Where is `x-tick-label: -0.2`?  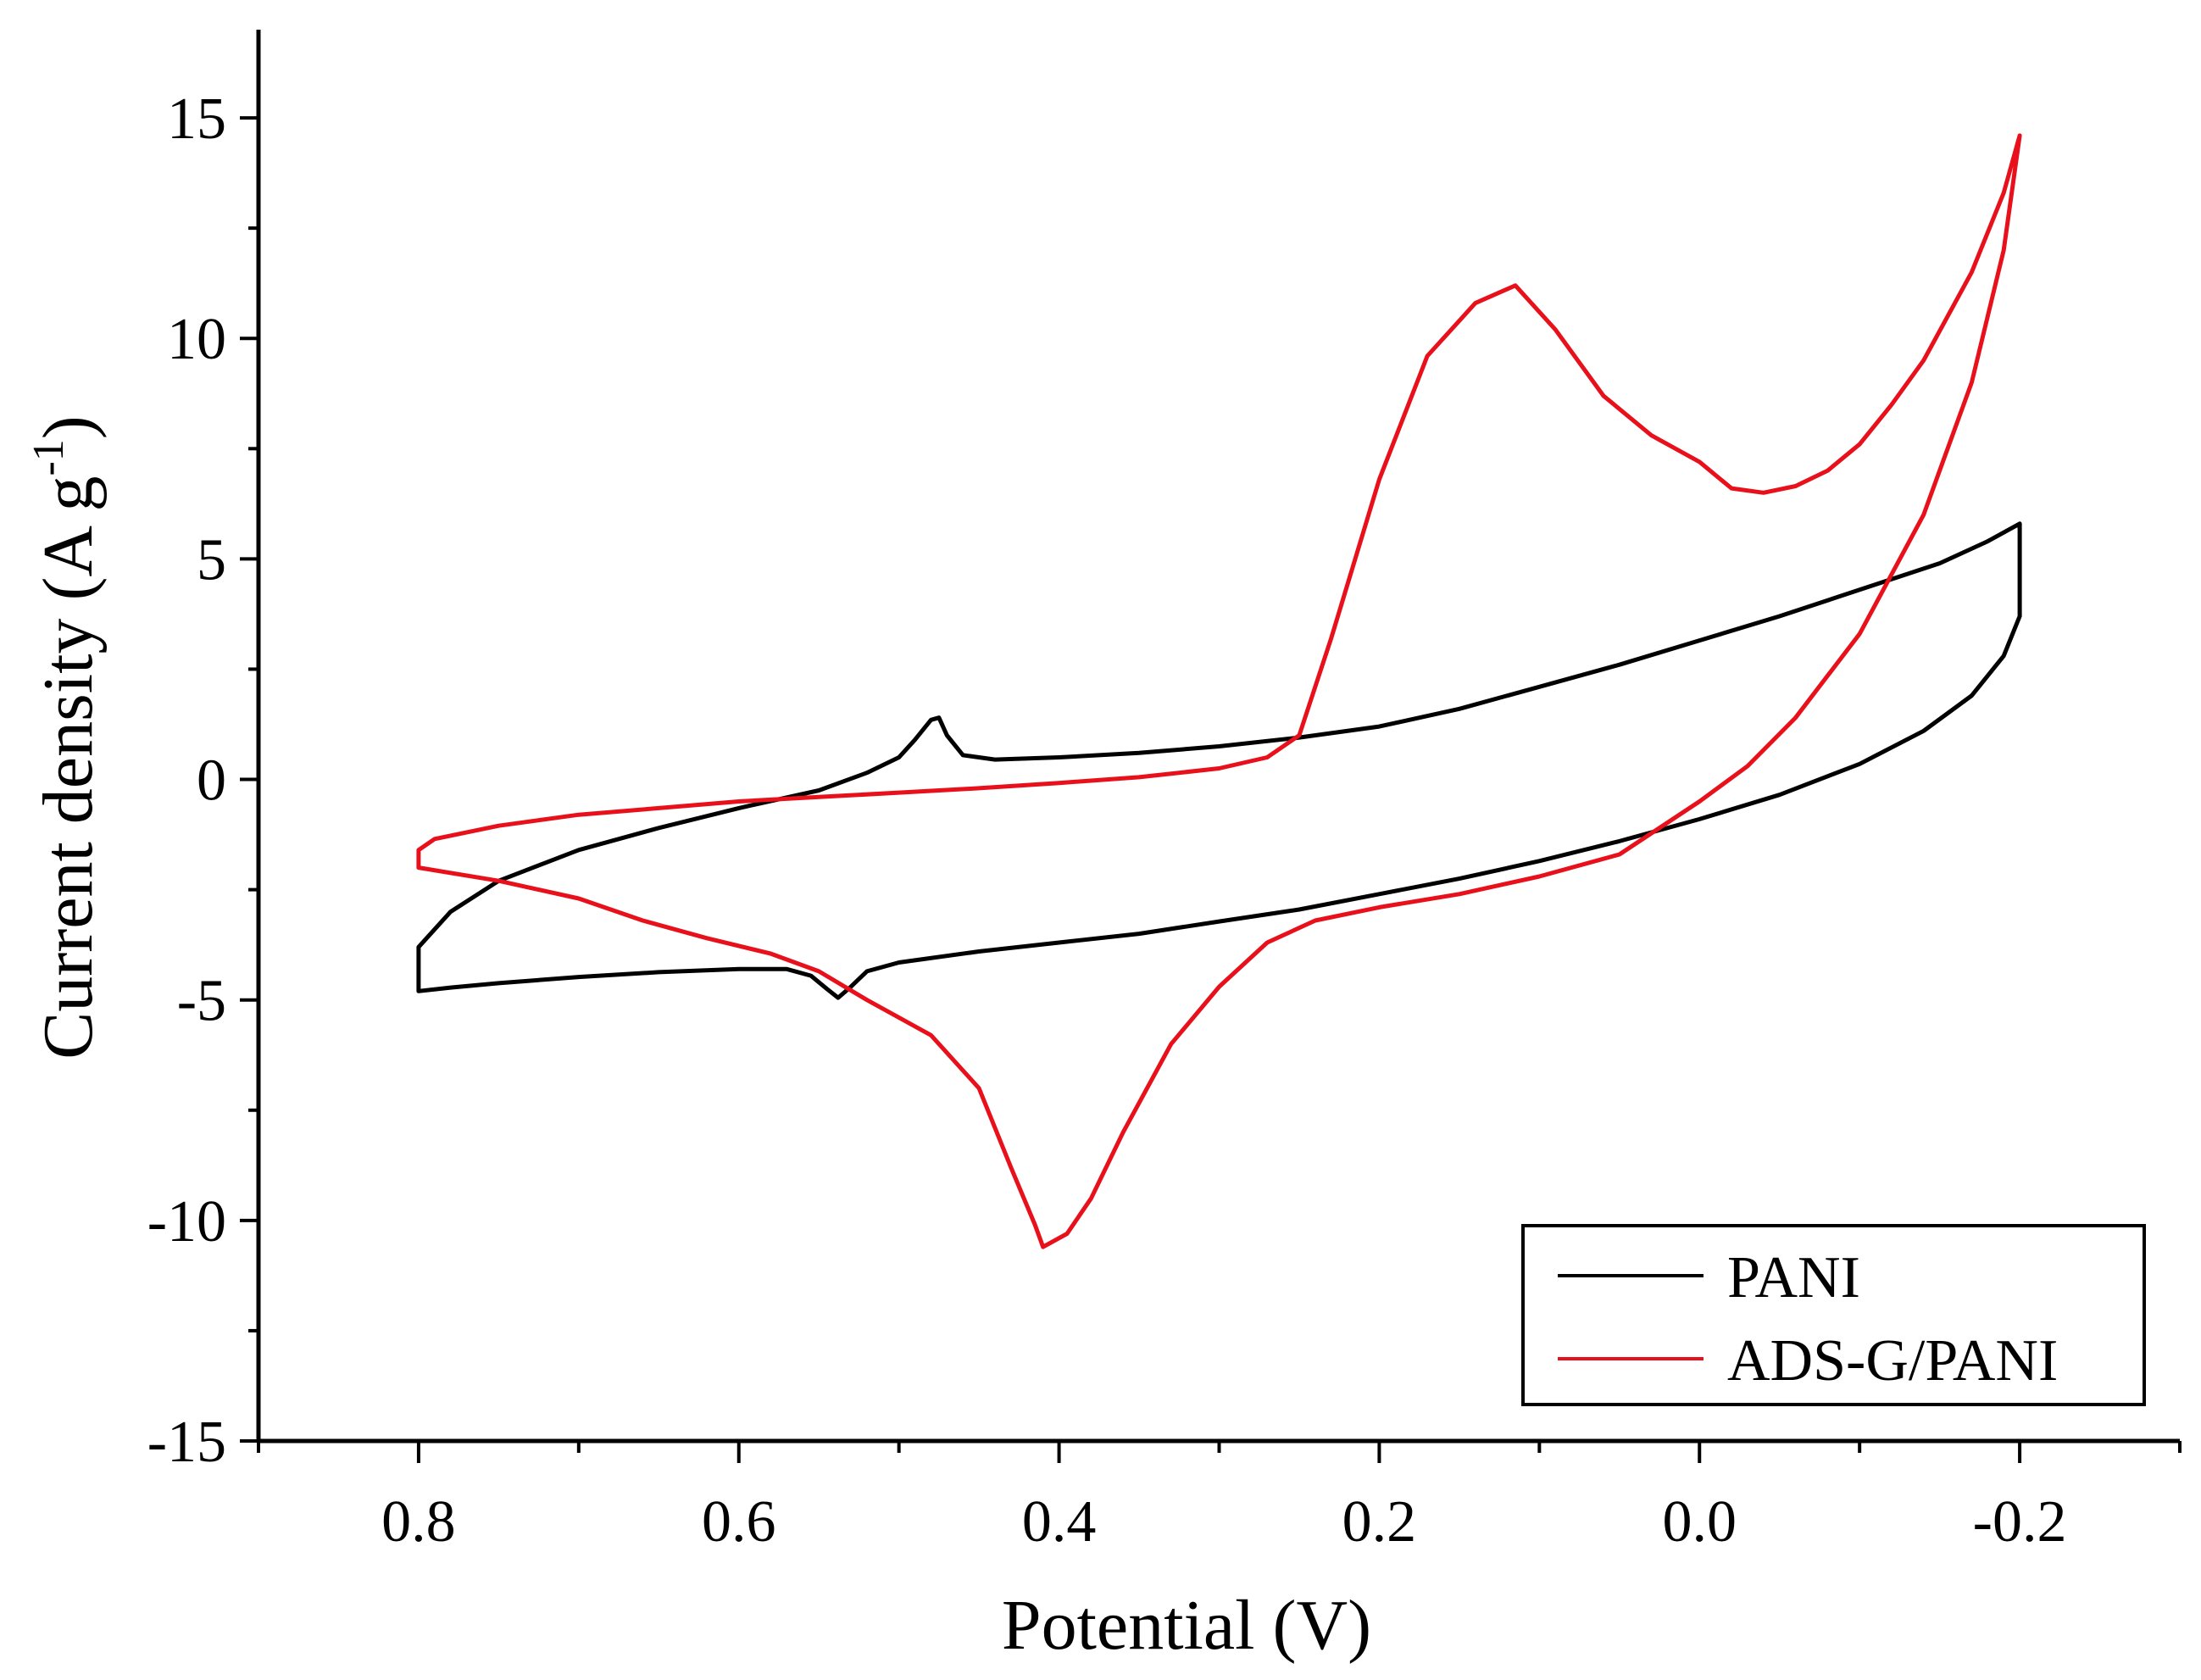 x-tick-label: -0.2 is located at coordinates (2020, 1522).